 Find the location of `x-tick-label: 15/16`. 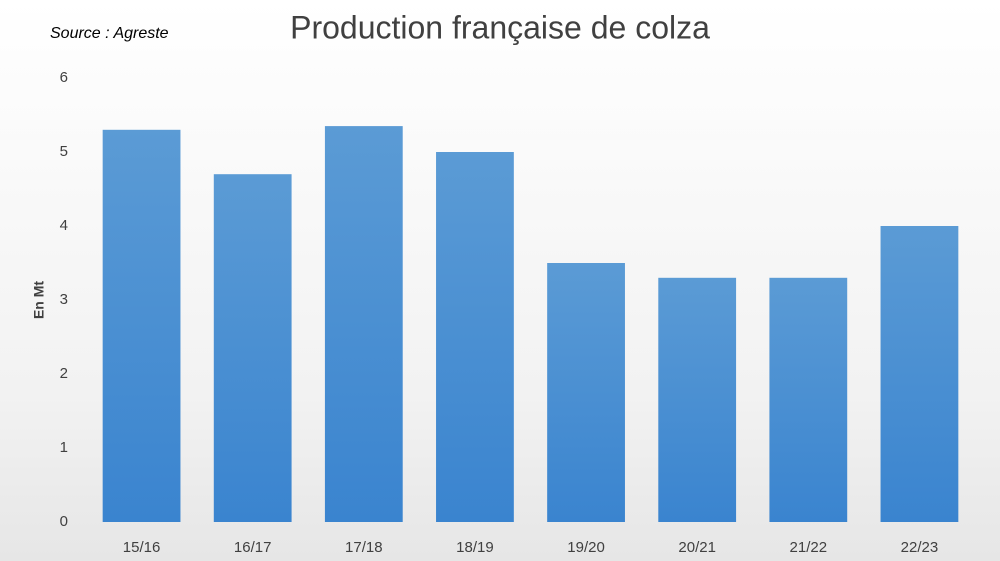

x-tick-label: 15/16 is located at coordinates (142, 547).